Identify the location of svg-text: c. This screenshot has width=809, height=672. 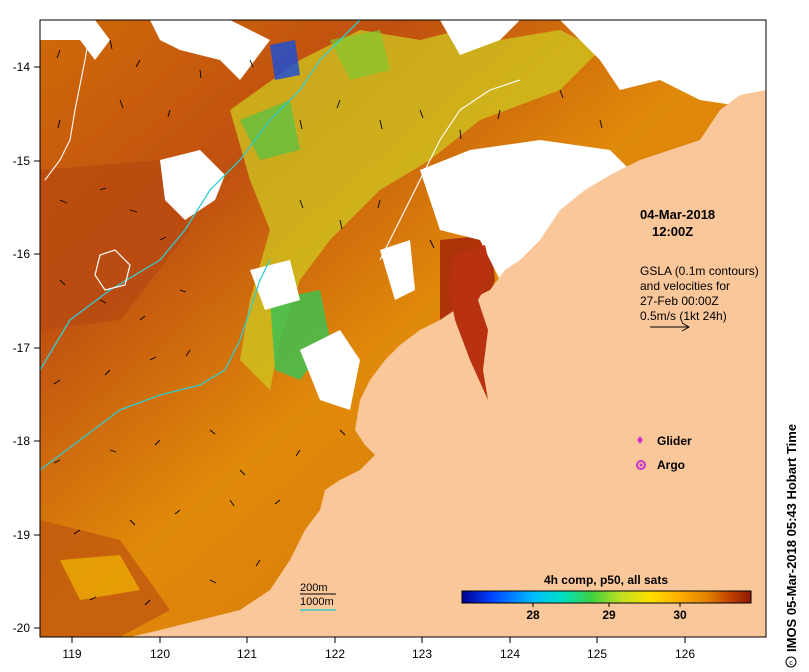
(791, 663).